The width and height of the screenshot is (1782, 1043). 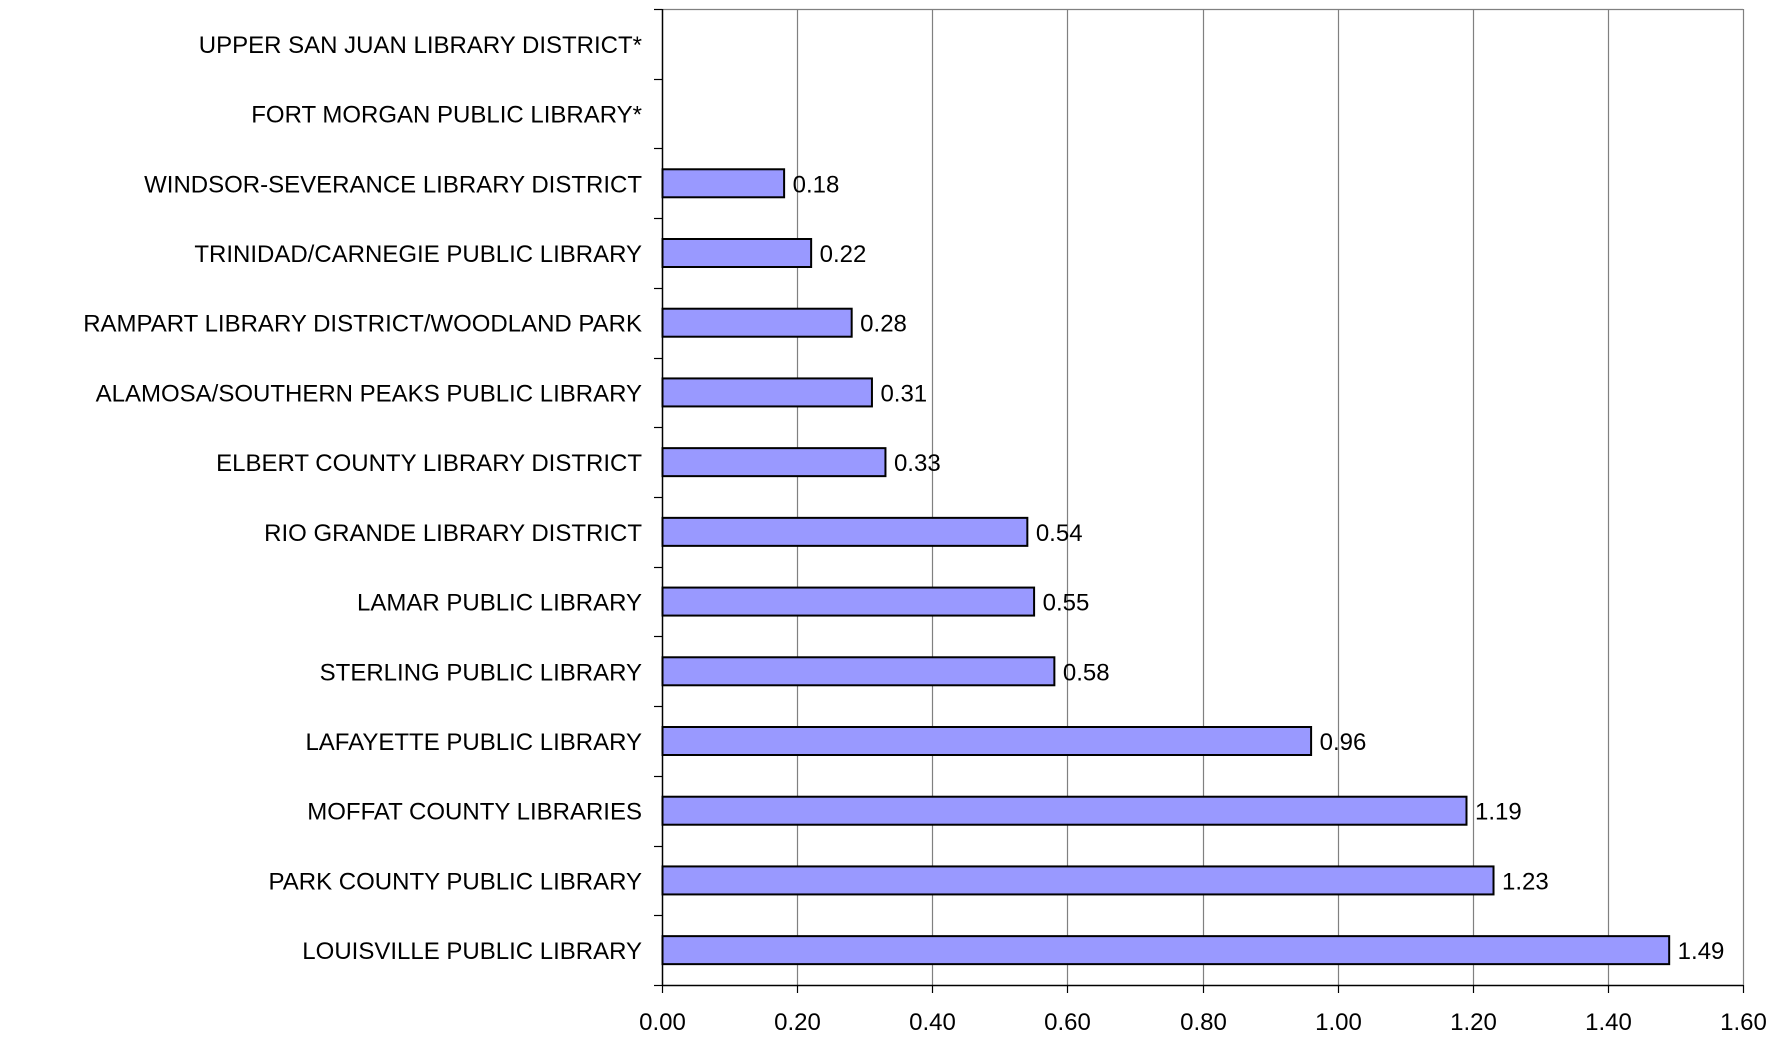 I want to click on data-label: 0.96, so click(x=1343, y=742).